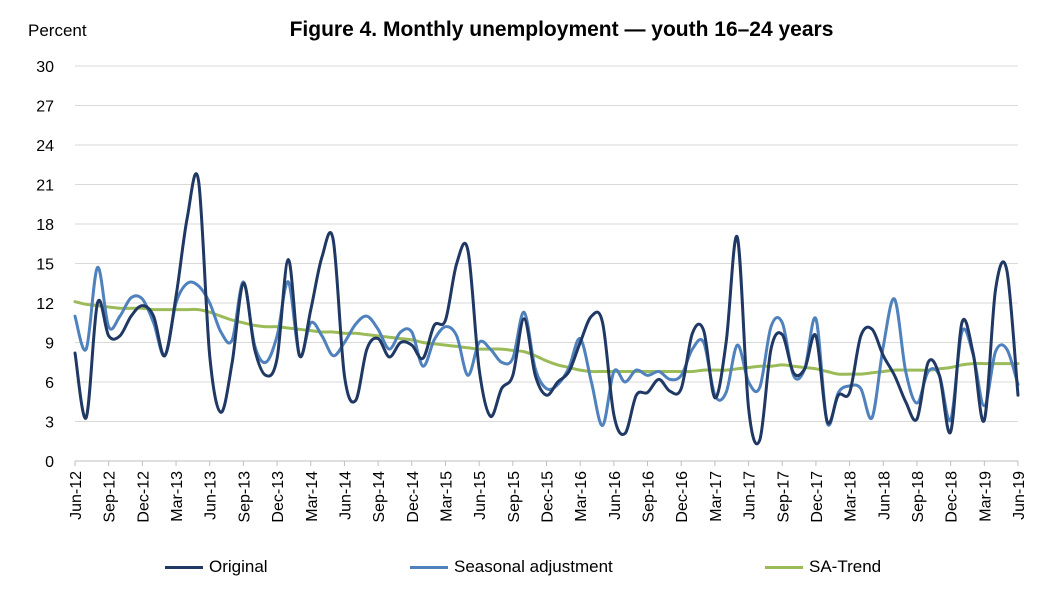  What do you see at coordinates (750, 495) in the screenshot?
I see `x-tick-label: Jun-17` at bounding box center [750, 495].